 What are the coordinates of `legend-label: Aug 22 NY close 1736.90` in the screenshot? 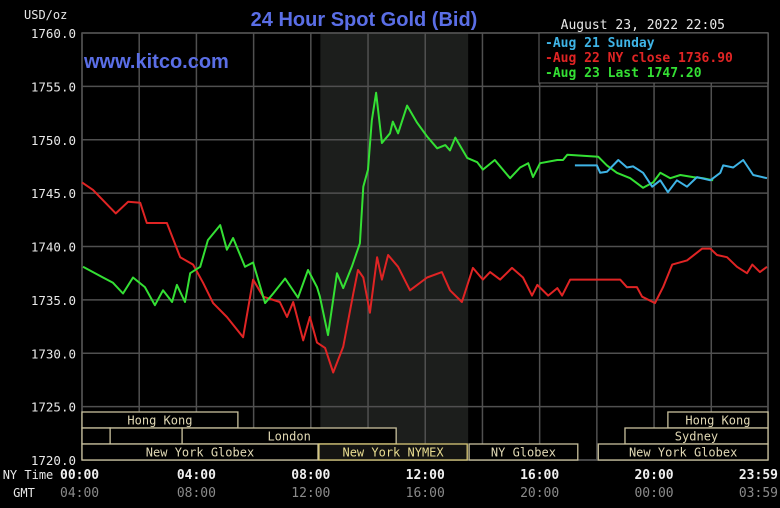 It's located at (643, 58).